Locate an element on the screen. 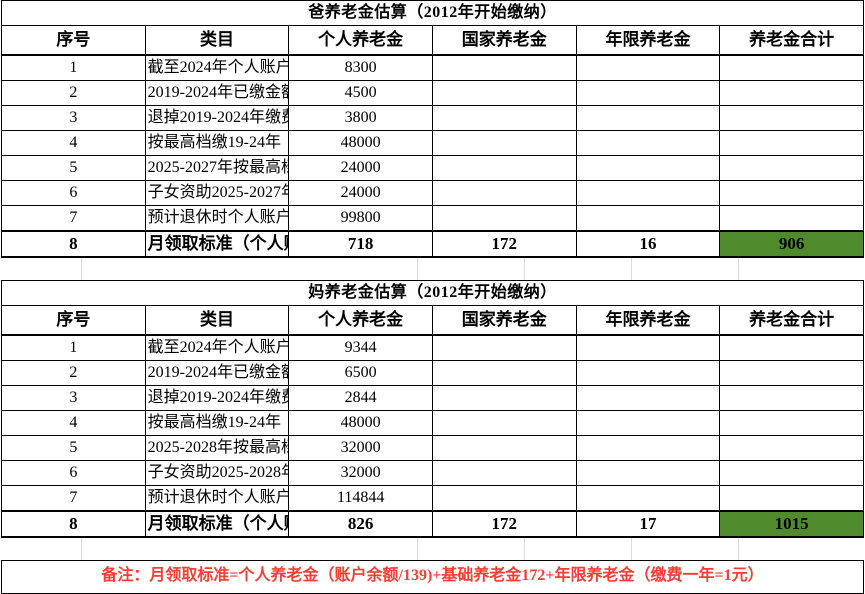 The height and width of the screenshot is (594, 865). cell-total-highlight: 1015 is located at coordinates (791, 524).